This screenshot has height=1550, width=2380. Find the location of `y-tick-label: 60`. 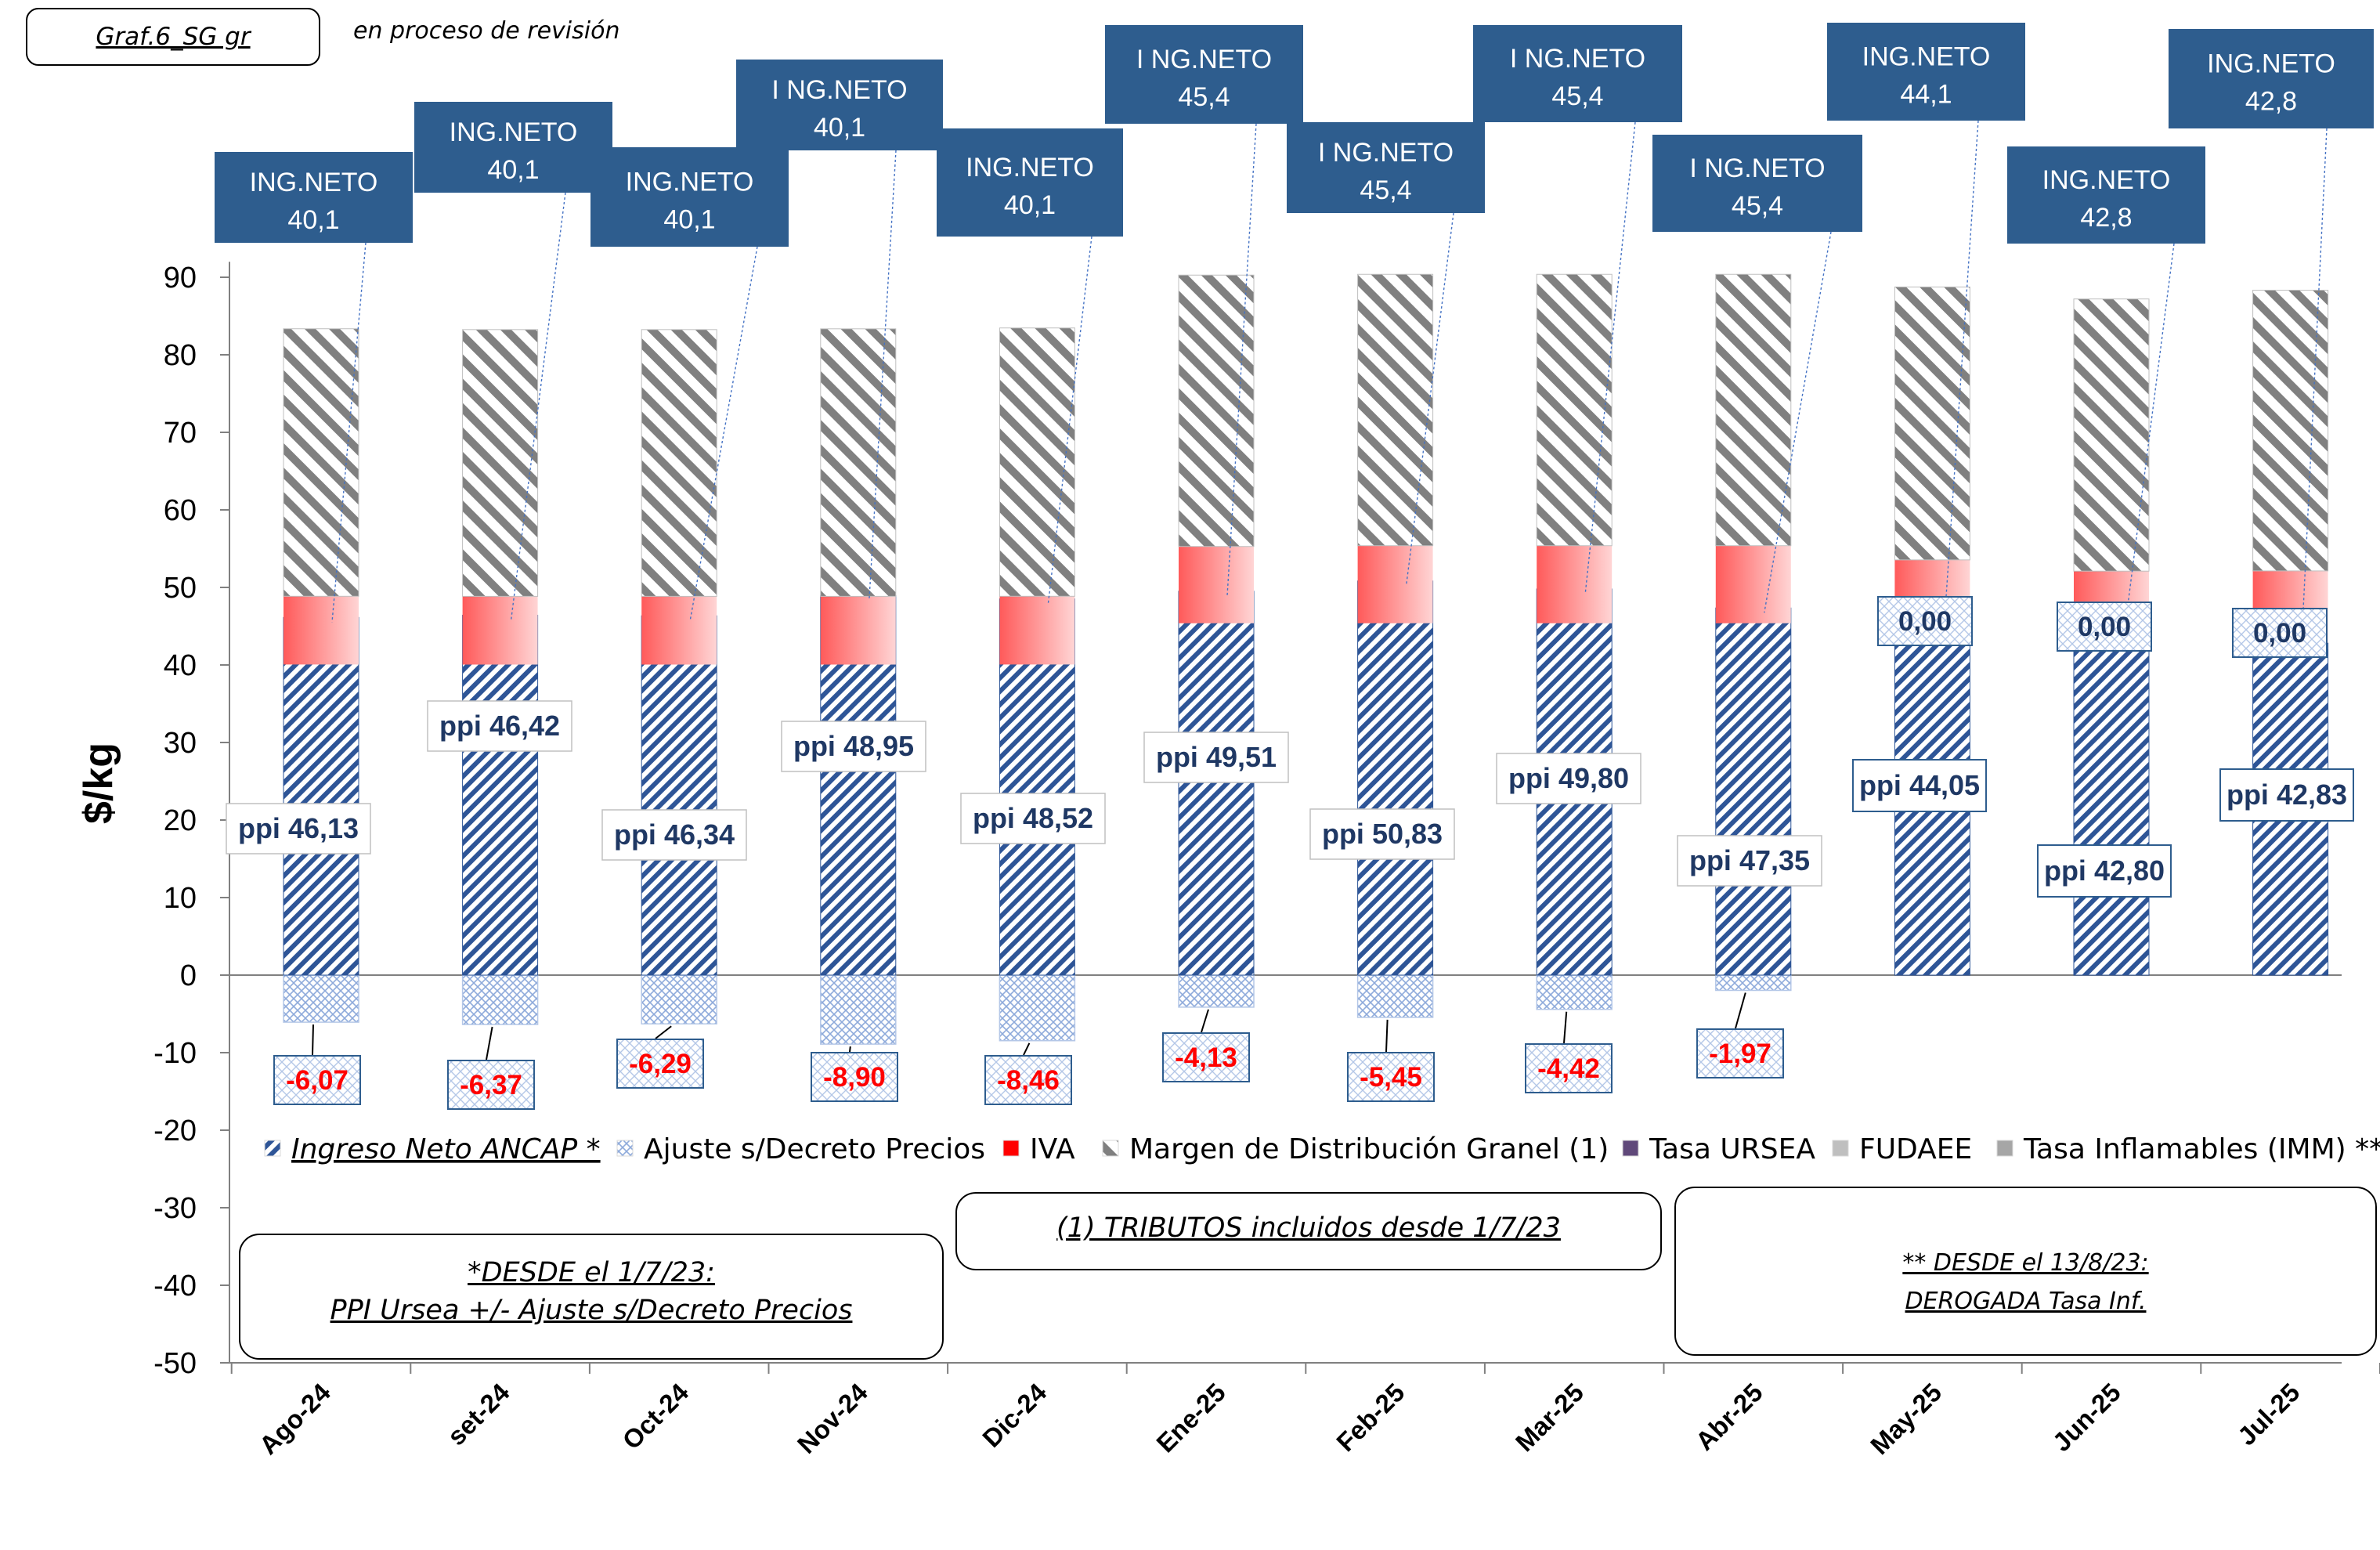

y-tick-label: 60 is located at coordinates (180, 511).